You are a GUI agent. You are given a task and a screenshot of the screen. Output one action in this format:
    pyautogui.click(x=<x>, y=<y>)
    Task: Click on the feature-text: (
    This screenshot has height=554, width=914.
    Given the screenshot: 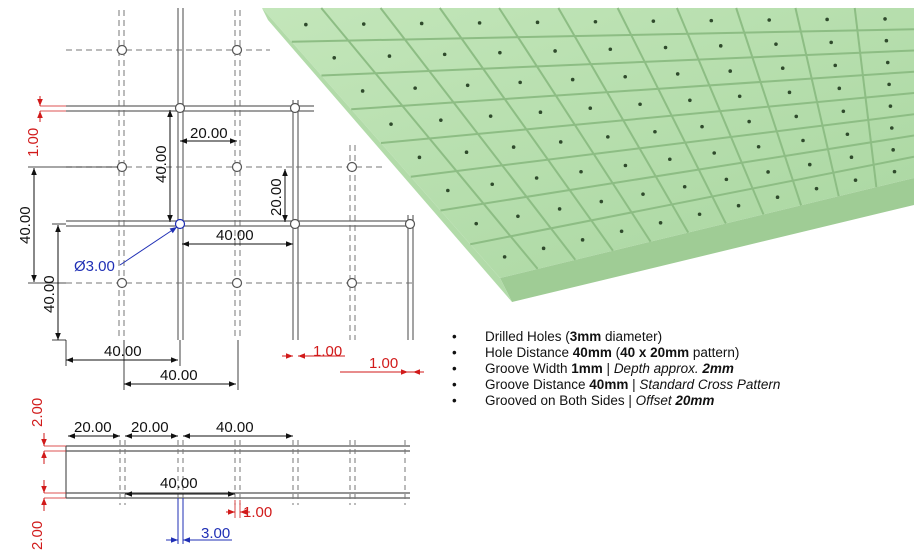 What is the action you would take?
    pyautogui.click(x=616, y=352)
    